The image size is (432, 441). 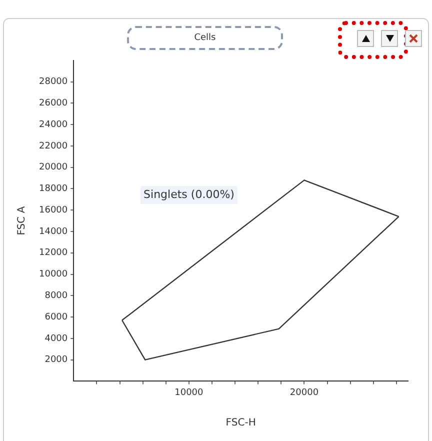 What do you see at coordinates (56, 339) in the screenshot?
I see `y-tick-label: 4000` at bounding box center [56, 339].